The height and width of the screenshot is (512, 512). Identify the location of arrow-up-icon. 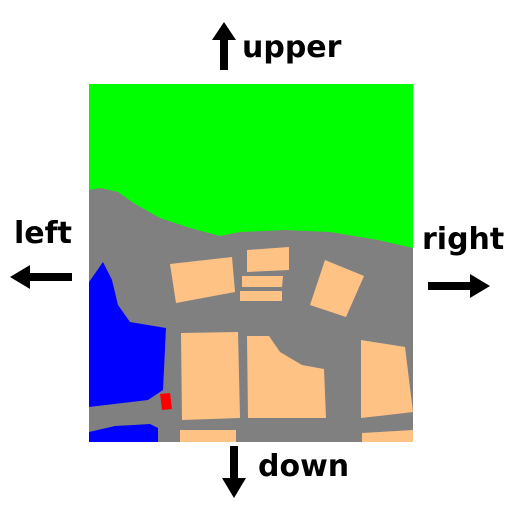
(224, 46).